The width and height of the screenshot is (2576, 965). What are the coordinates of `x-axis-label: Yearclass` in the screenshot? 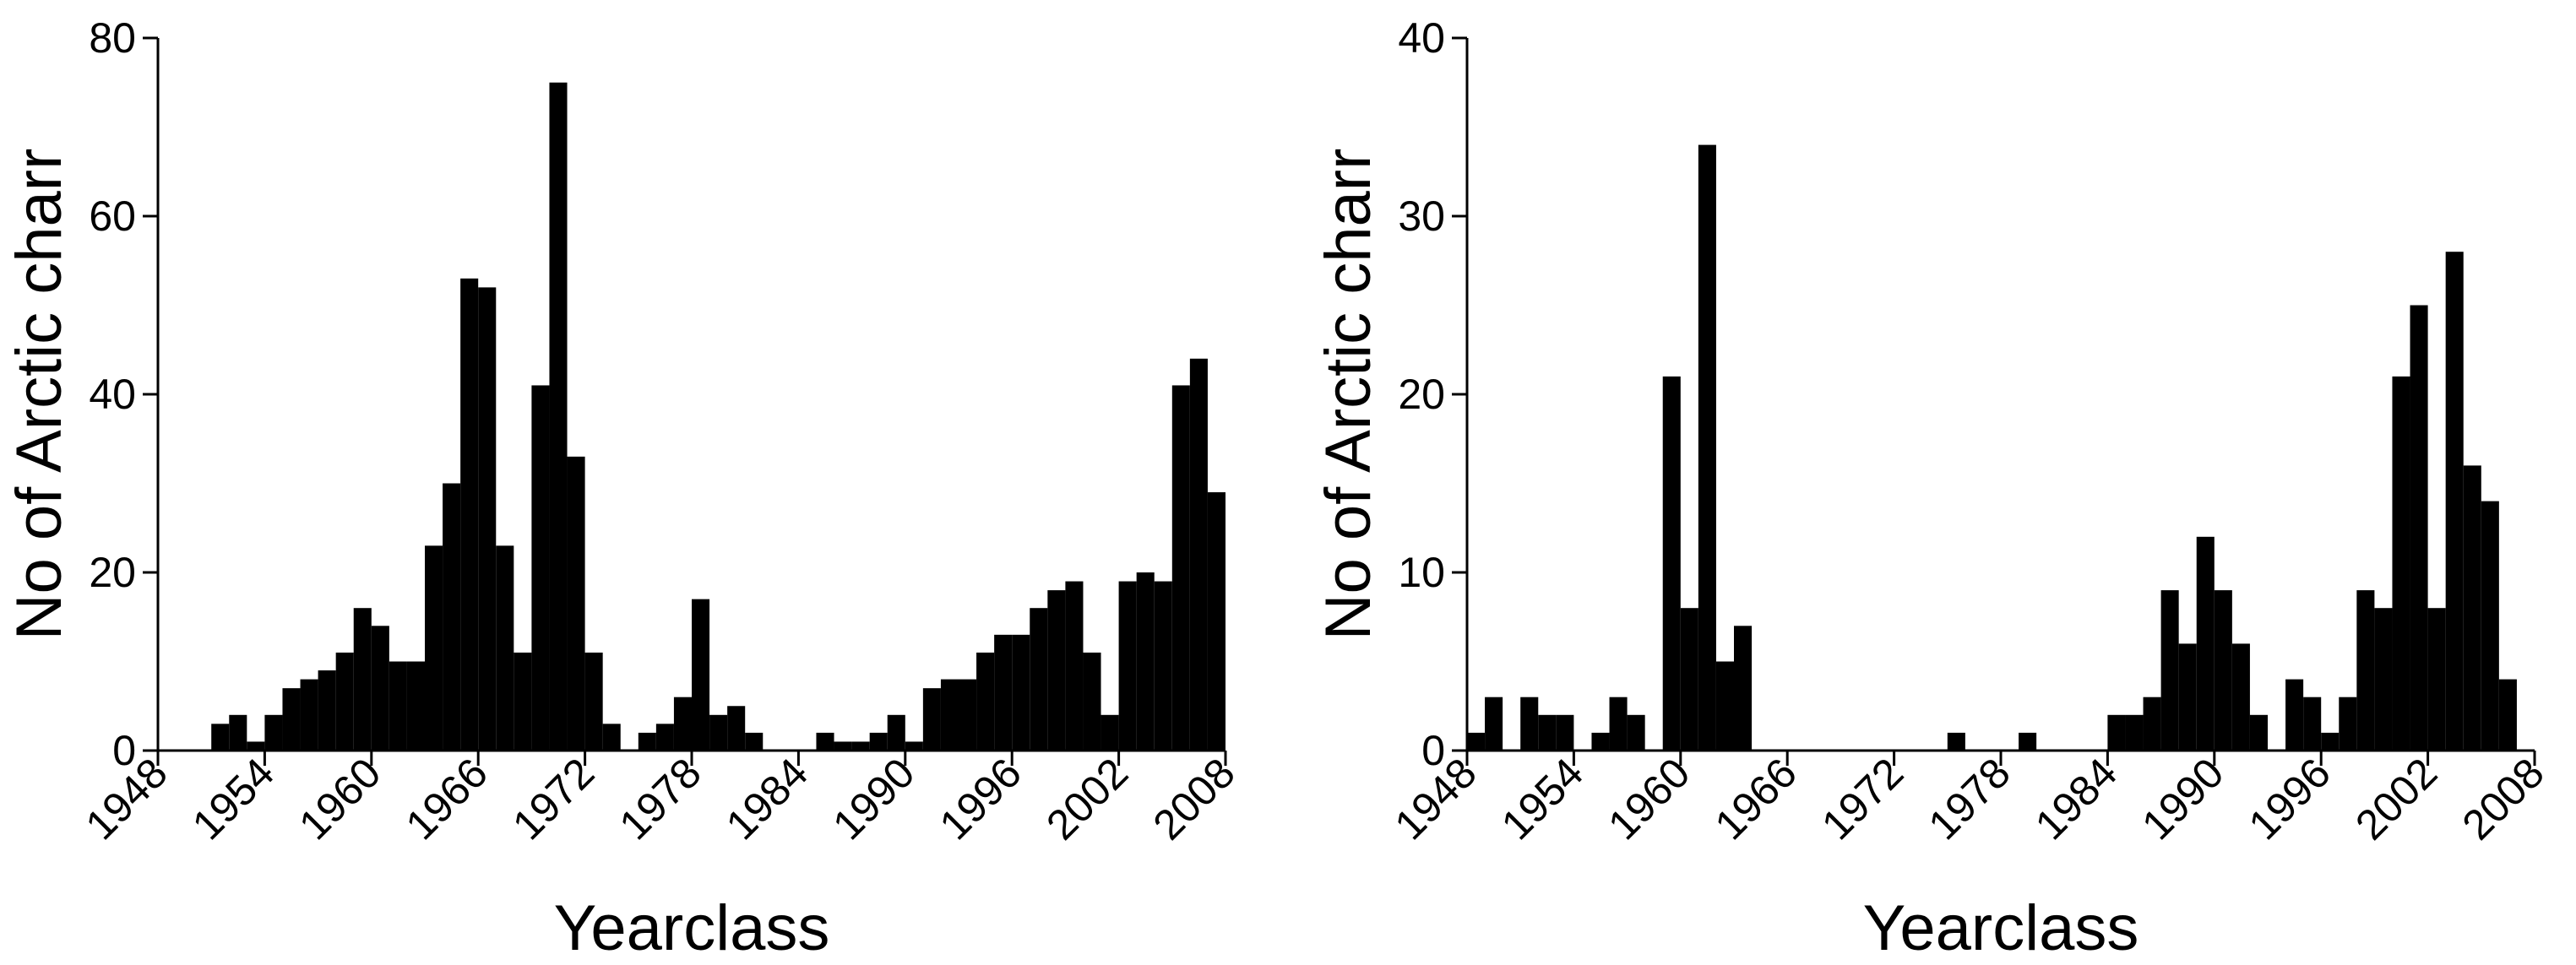 It's located at (2001, 928).